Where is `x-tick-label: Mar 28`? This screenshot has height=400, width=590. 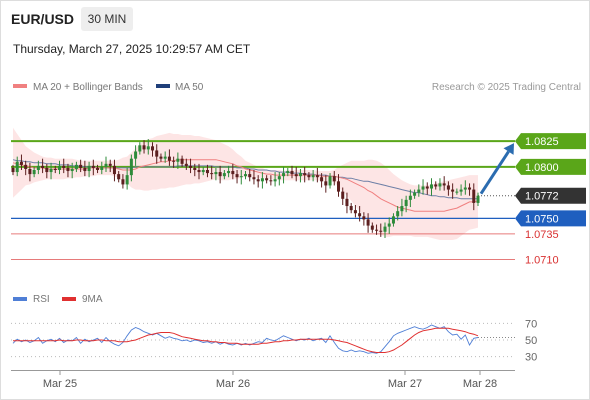 x-tick-label: Mar 28 is located at coordinates (480, 384).